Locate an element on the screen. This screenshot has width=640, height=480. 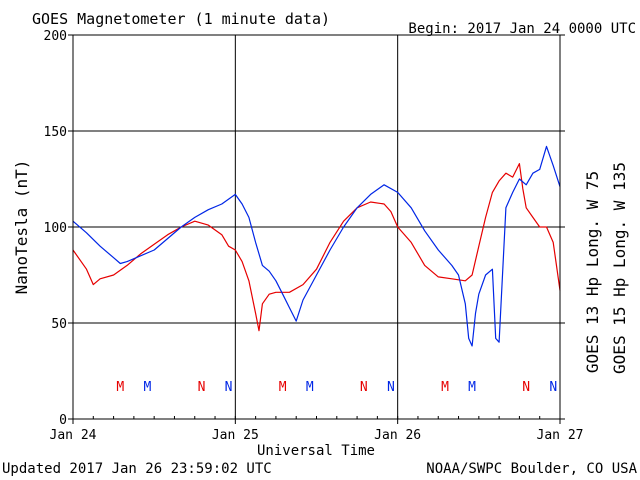
chart-title: GOES Magnetometer (1 minute data) is located at coordinates (181, 19).